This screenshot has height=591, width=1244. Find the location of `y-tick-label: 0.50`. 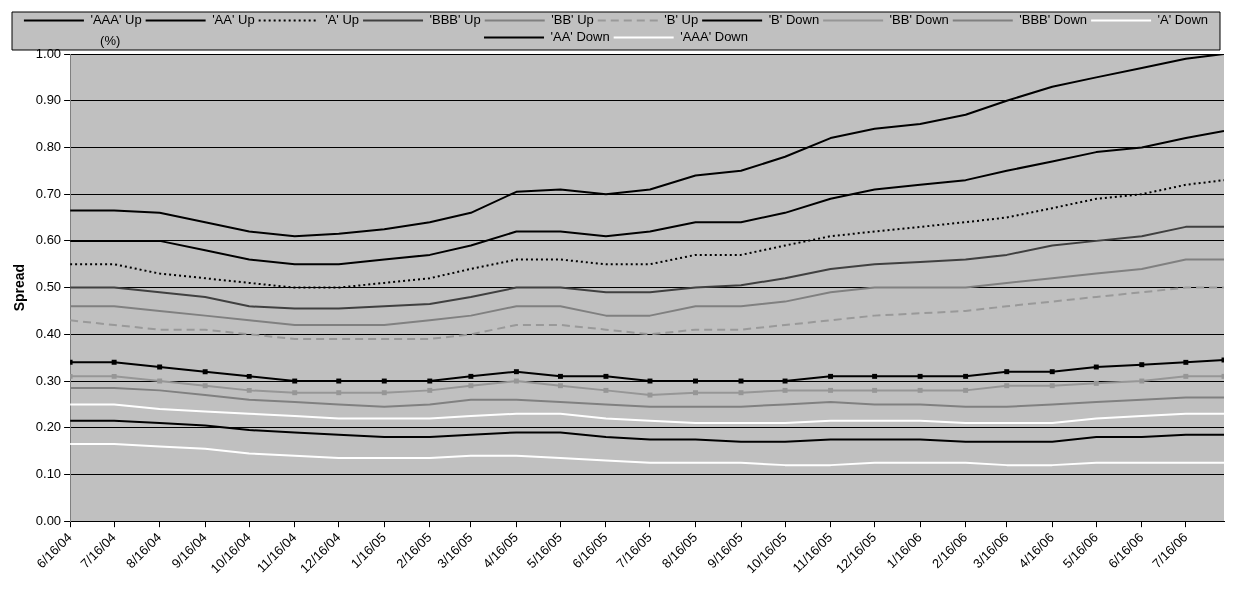

y-tick-label: 0.50 is located at coordinates (48, 287).